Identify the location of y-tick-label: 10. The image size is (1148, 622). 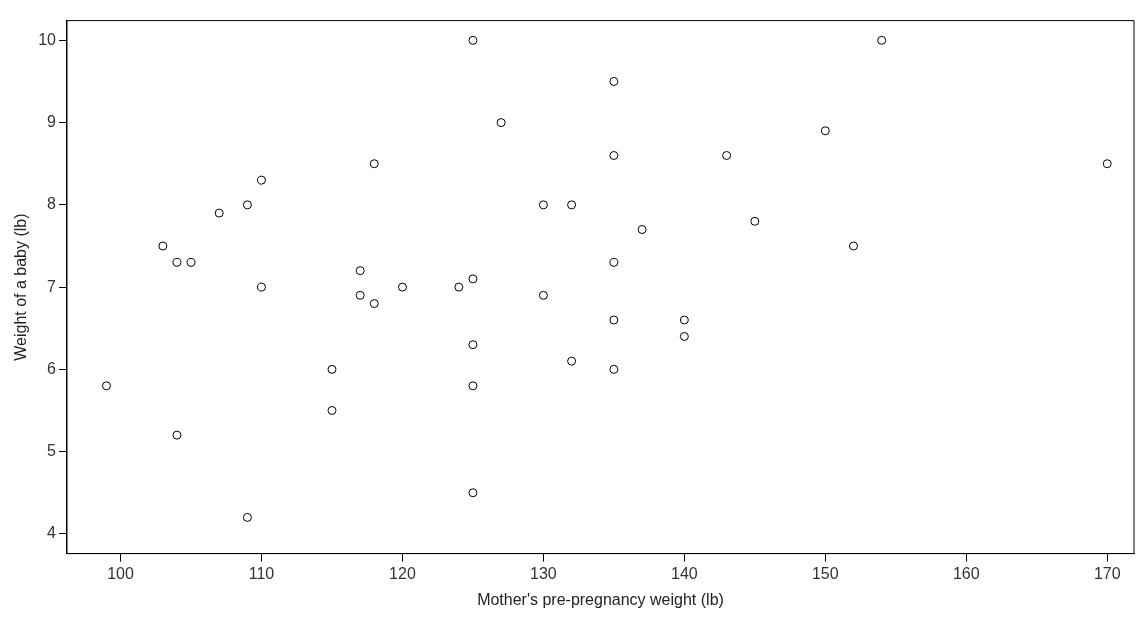
(47, 39).